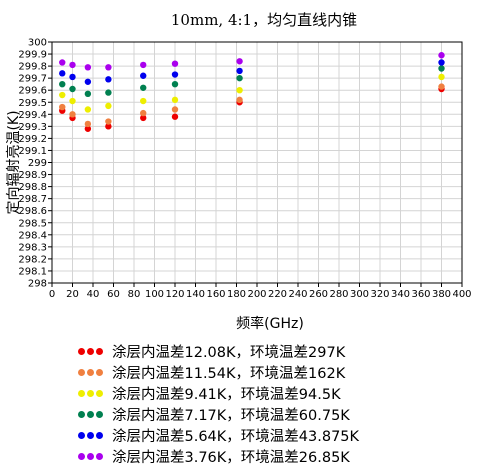 The height and width of the screenshot is (467, 490). Describe the element at coordinates (270, 323) in the screenshot. I see `x-axis-label: 频率(GHz)` at that location.